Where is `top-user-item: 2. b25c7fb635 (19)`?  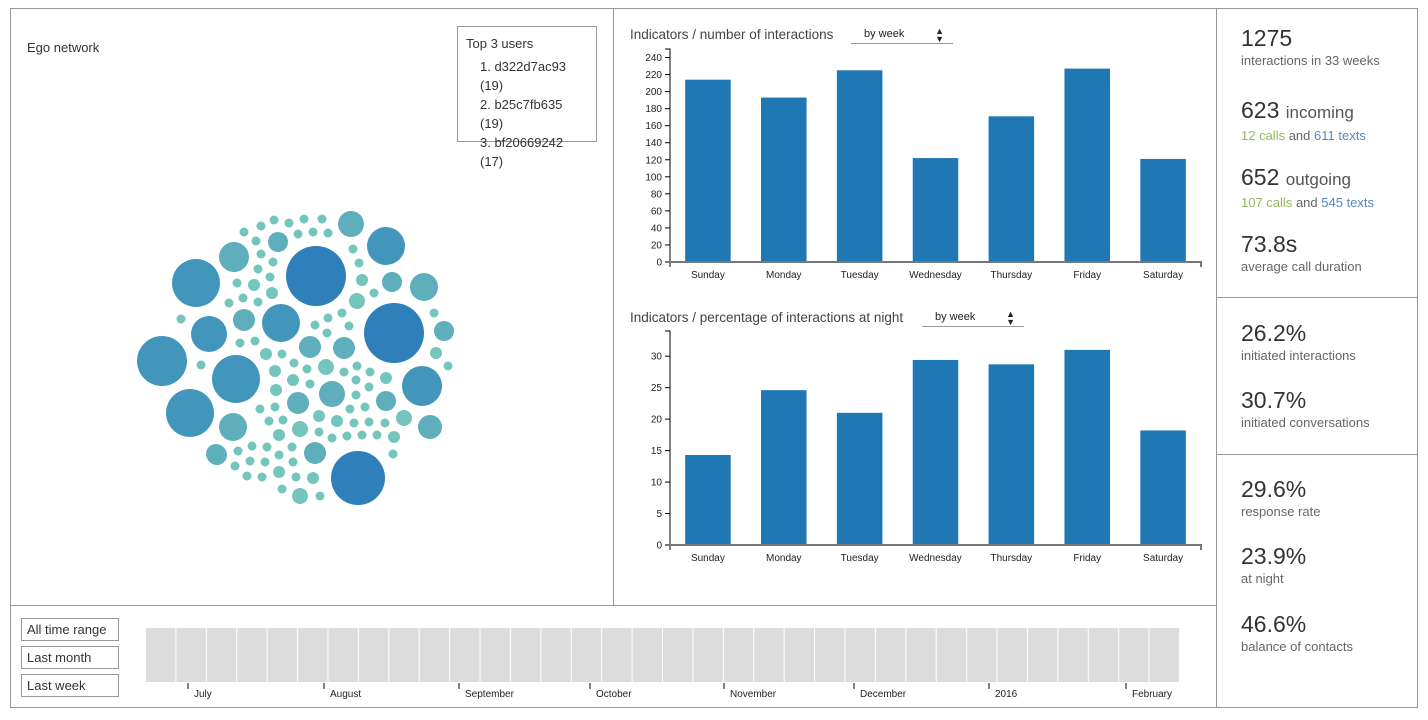
top-user-item: 2. b25c7fb635 (19) is located at coordinates (521, 114).